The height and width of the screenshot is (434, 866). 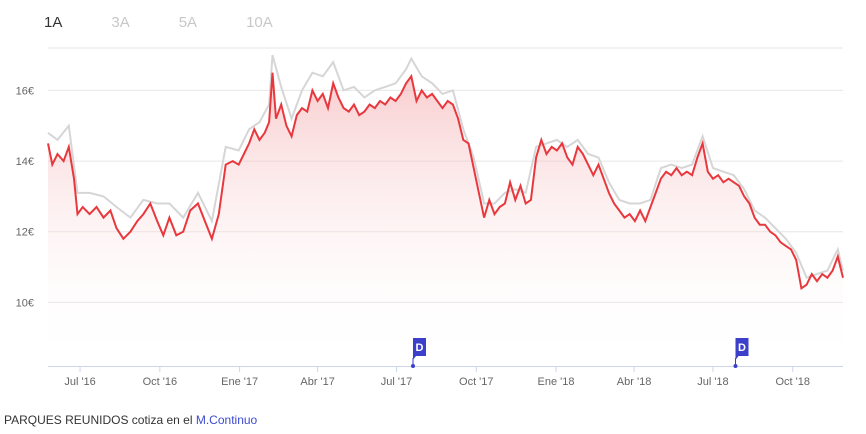 What do you see at coordinates (160, 382) in the screenshot?
I see `x-tick-label: Oct '16` at bounding box center [160, 382].